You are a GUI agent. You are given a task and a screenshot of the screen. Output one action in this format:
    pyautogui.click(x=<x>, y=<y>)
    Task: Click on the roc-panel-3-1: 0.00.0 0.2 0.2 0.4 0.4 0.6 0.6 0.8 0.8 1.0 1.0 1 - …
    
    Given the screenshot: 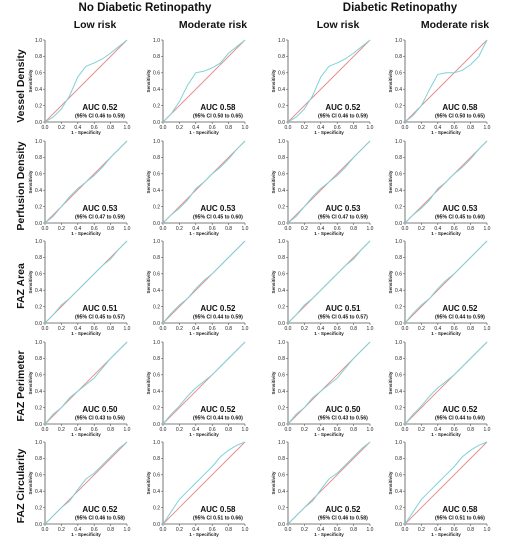 What is the action you would take?
    pyautogui.click(x=79, y=287)
    